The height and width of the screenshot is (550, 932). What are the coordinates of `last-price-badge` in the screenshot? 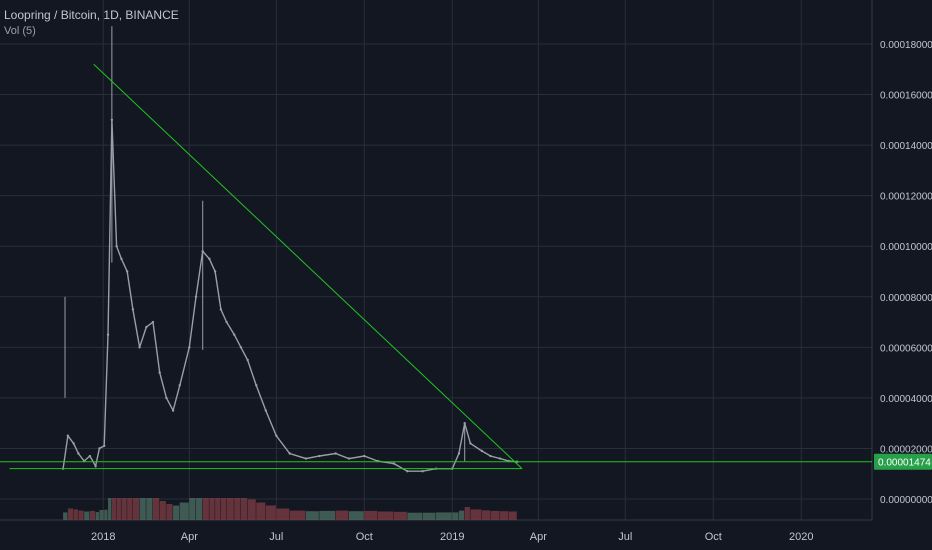 It's located at (903, 461).